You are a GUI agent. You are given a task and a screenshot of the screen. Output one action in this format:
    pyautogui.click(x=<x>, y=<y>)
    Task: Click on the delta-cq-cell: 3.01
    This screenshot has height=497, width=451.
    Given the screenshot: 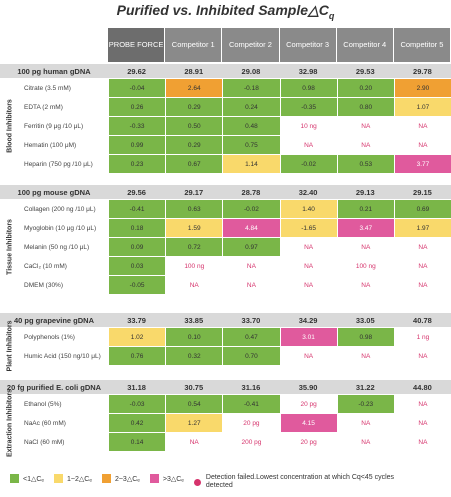 What is the action you would take?
    pyautogui.click(x=308, y=337)
    